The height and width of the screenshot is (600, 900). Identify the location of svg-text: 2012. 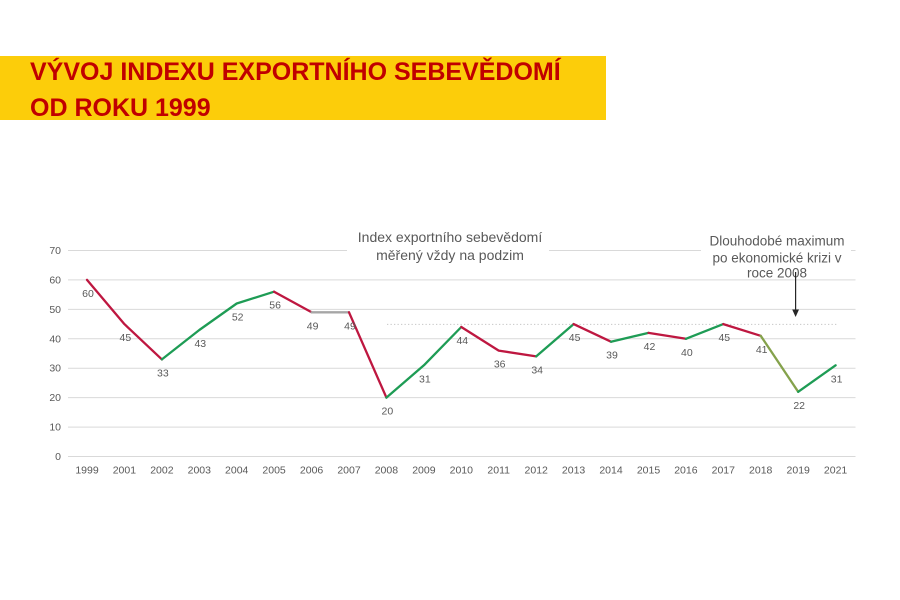
(537, 471).